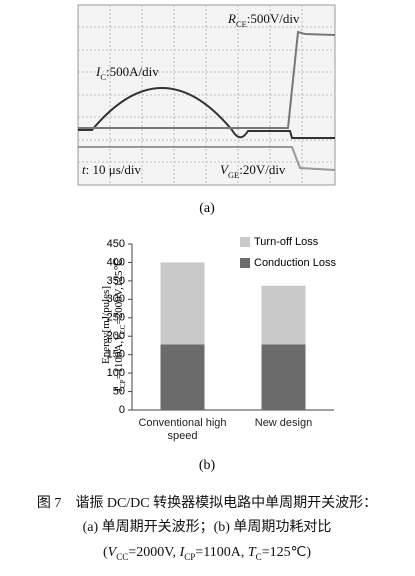 This screenshot has width=415, height=576. What do you see at coordinates (119, 291) in the screenshot?
I see `text-part: =2000V,125℃` at bounding box center [119, 291].